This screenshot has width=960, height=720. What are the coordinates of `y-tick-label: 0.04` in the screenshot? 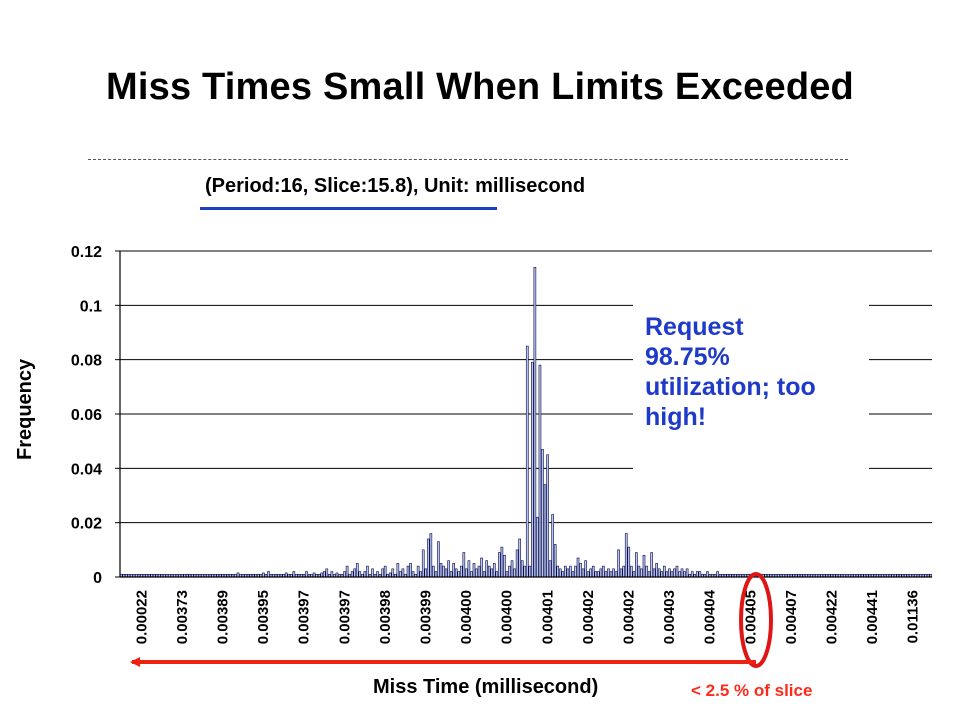 It's located at (86, 469).